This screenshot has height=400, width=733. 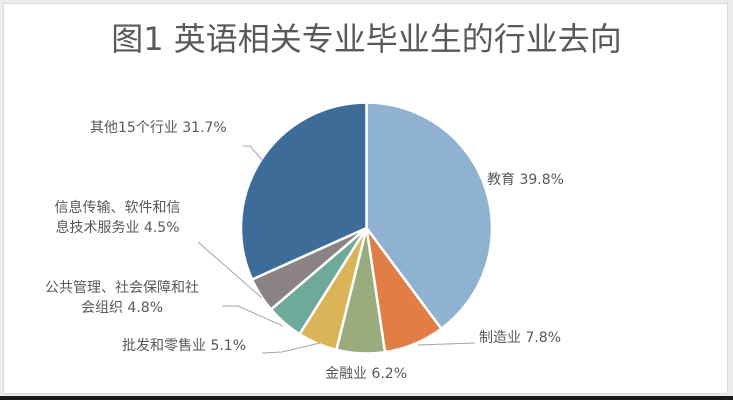 I want to click on bottom-edge, so click(x=366, y=398).